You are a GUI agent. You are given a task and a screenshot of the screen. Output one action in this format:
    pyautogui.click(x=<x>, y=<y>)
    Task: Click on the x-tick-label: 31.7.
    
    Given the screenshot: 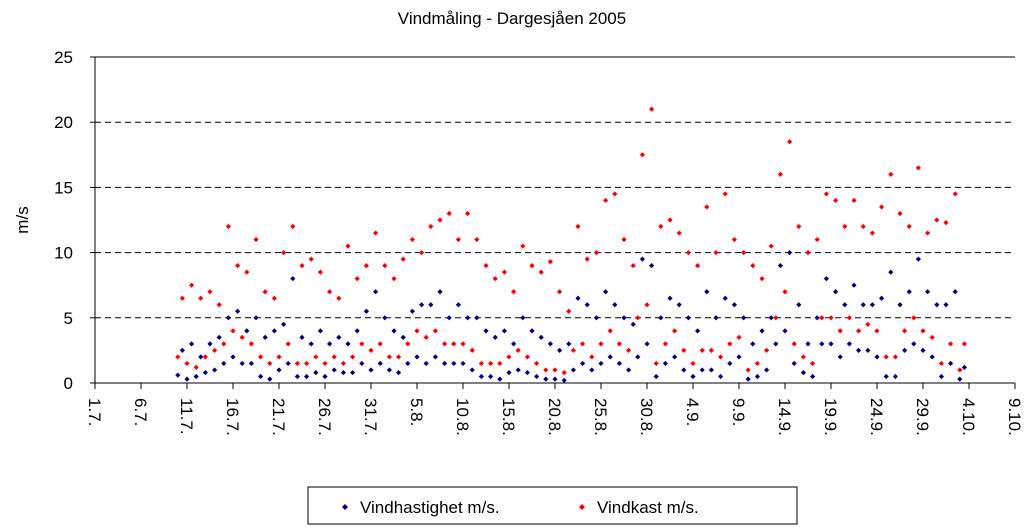 What is the action you would take?
    pyautogui.click(x=370, y=417)
    